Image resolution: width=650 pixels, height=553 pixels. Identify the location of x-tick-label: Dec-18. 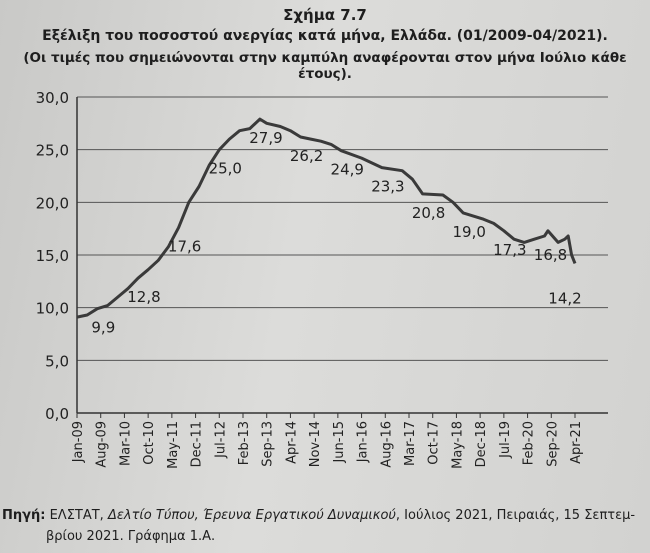
(481, 444).